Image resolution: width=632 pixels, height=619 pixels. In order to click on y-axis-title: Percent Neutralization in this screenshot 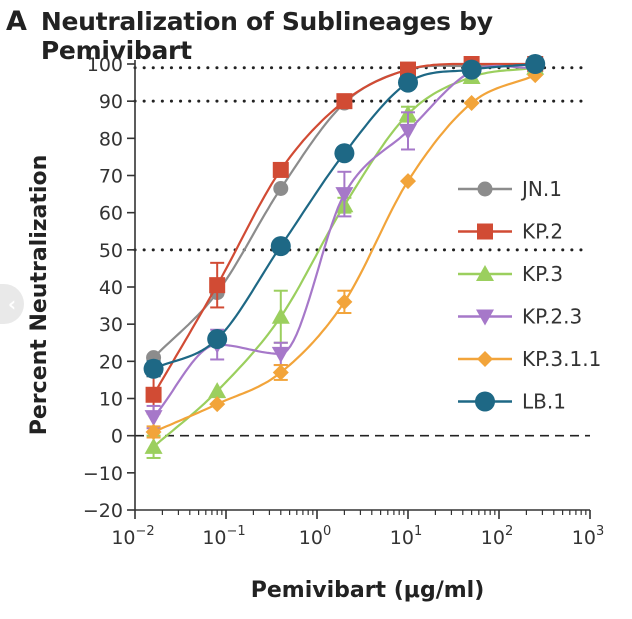, I will do `click(39, 295)`.